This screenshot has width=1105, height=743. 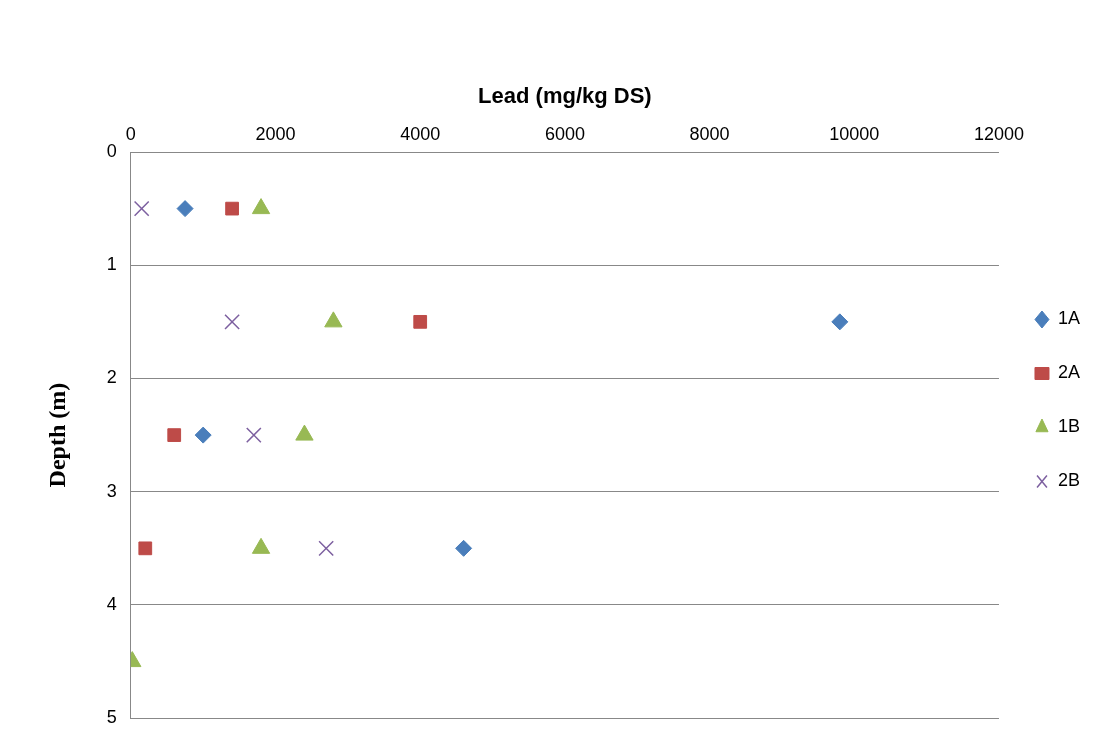 I want to click on x-tick-label: 6000, so click(x=564, y=134).